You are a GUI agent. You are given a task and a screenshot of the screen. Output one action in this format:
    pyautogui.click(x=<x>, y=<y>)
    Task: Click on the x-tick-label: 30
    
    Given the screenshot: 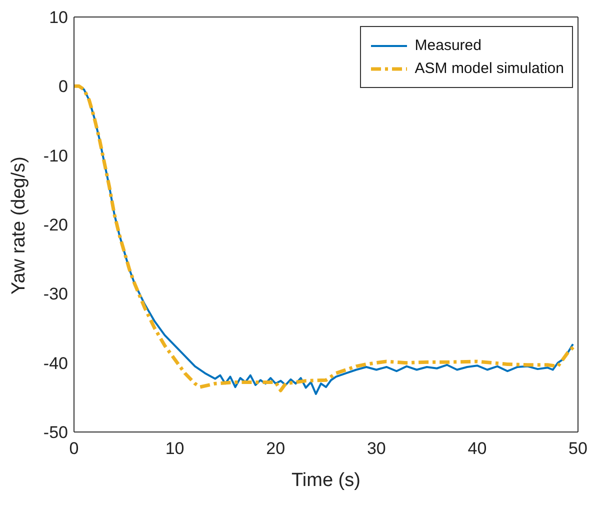 What is the action you would take?
    pyautogui.click(x=376, y=448)
    